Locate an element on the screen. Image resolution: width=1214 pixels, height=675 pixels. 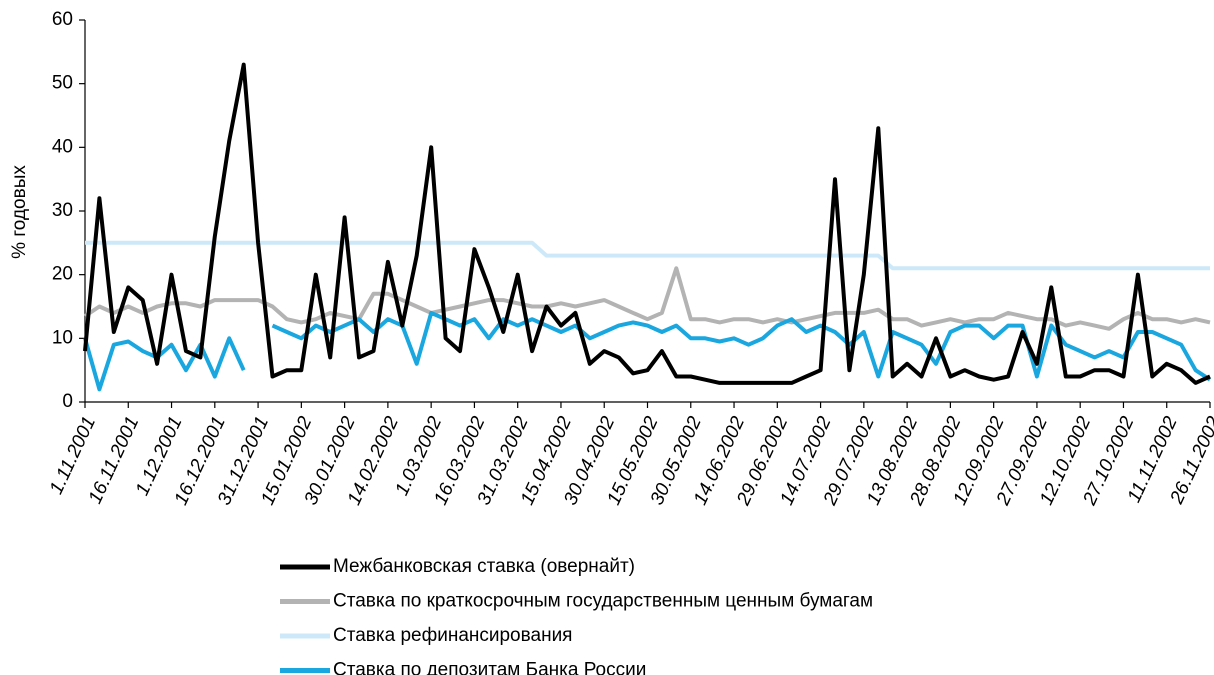
legend-label: Ставка рефинансирования is located at coordinates (452, 635).